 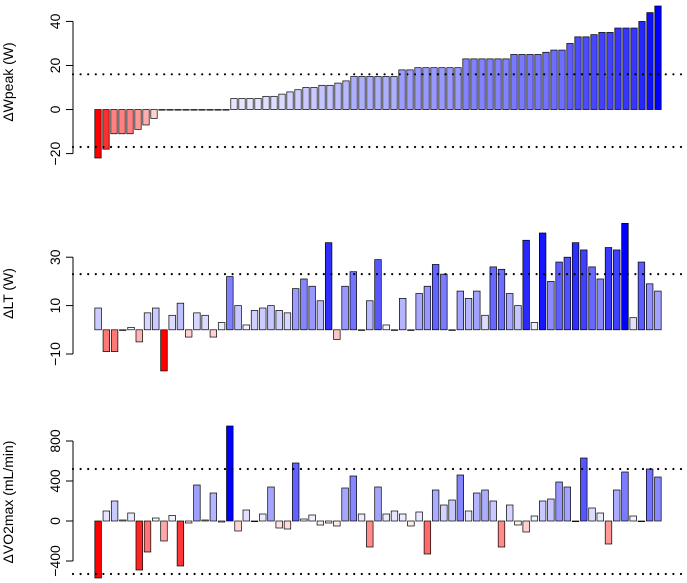 I want to click on y-tick-label: 10, so click(x=55, y=306).